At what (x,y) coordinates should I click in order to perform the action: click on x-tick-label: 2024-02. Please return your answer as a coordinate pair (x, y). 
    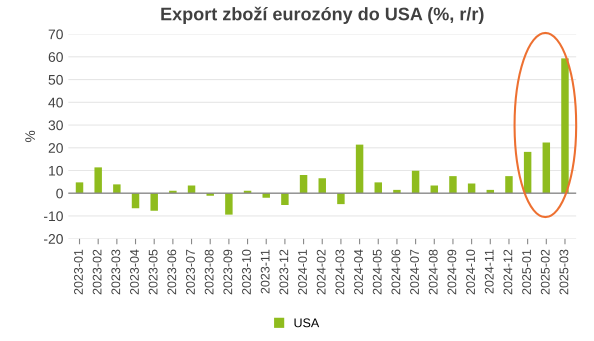
    Looking at the image, I should click on (321, 272).